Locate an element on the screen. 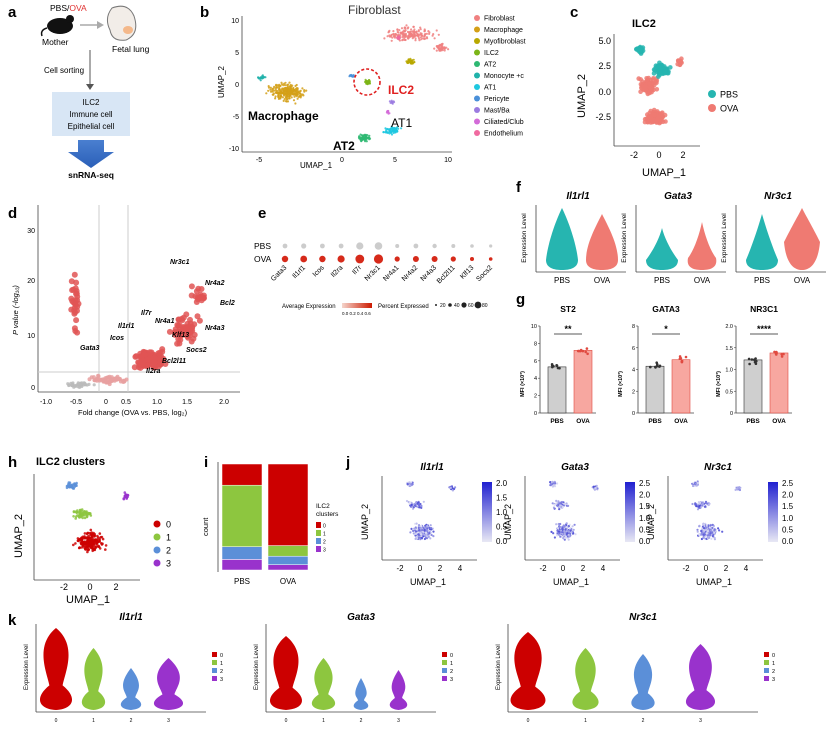  feature-xtick: -2 is located at coordinates (686, 568).